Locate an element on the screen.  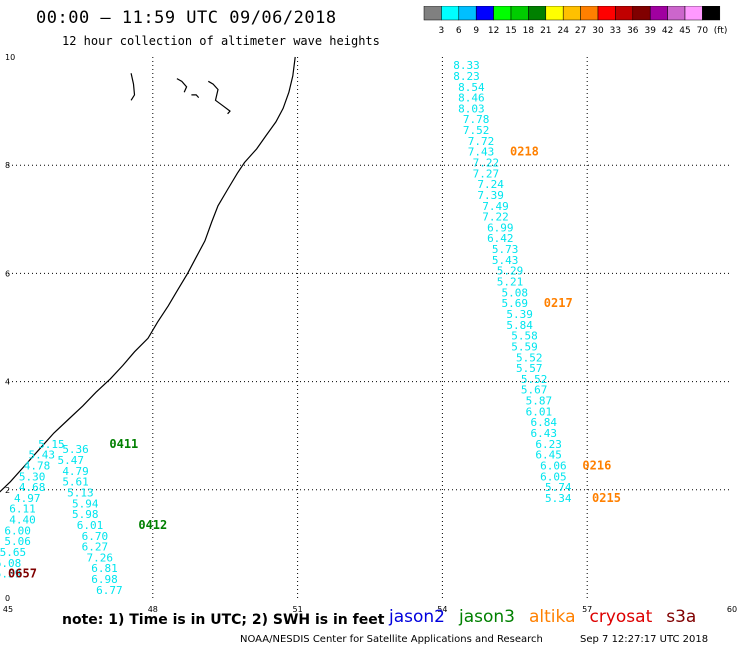
pass-time-label: 0215 is located at coordinates (606, 498).